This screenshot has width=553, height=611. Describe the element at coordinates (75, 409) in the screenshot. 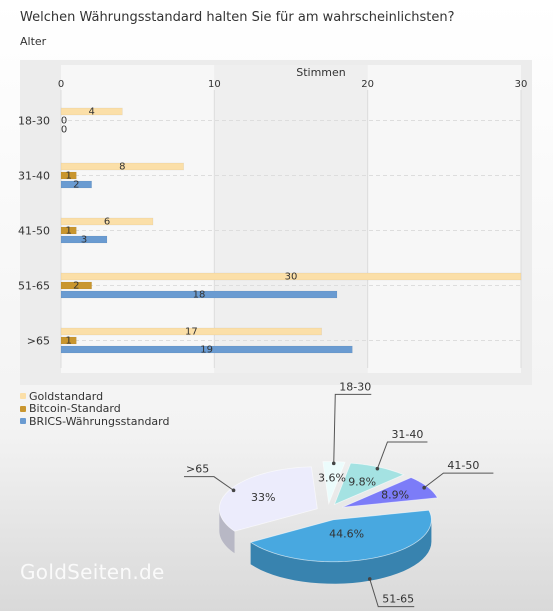

I see `legend-label: Bitcoin-Standard` at that location.